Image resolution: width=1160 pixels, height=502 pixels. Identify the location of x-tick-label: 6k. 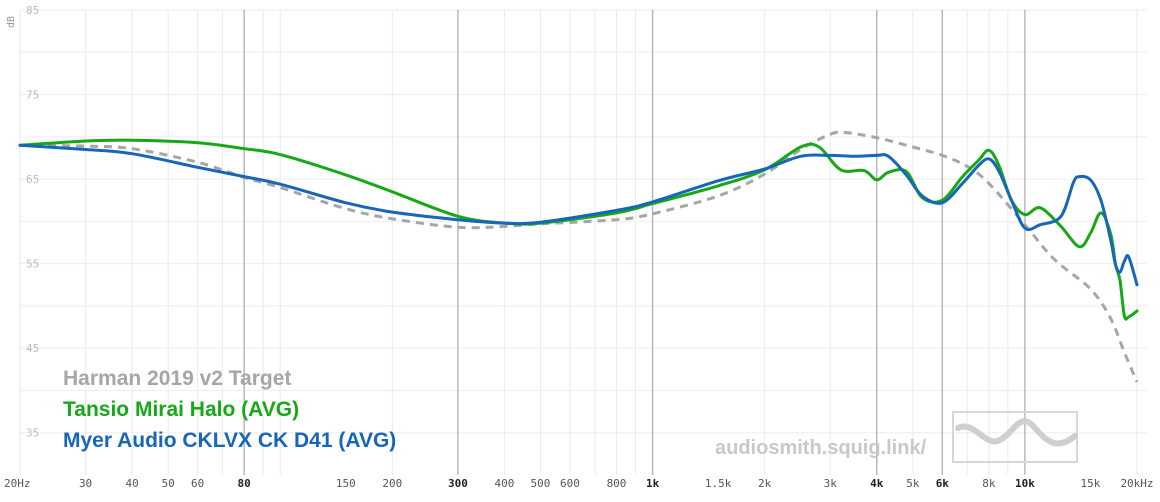
(943, 483).